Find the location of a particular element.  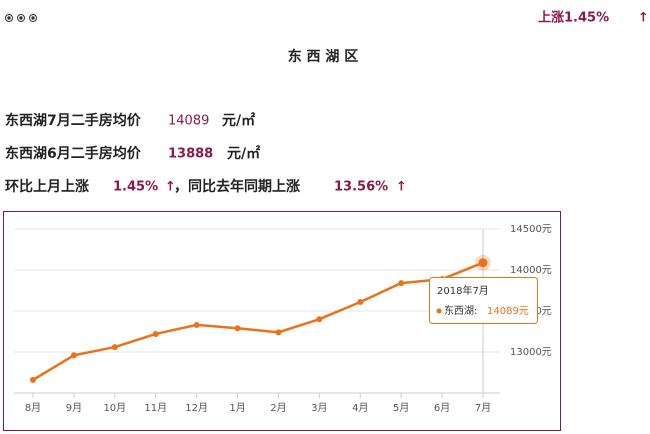

x-tick-label: 7月 is located at coordinates (483, 408).